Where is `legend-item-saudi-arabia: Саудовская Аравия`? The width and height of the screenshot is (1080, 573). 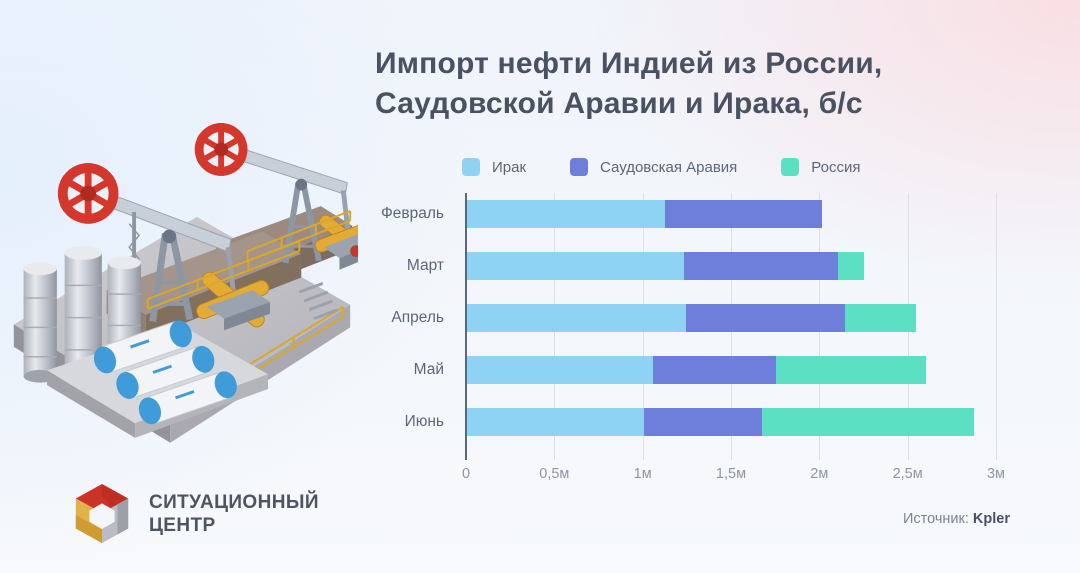 legend-item-saudi-arabia: Саудовская Аравия is located at coordinates (653, 167).